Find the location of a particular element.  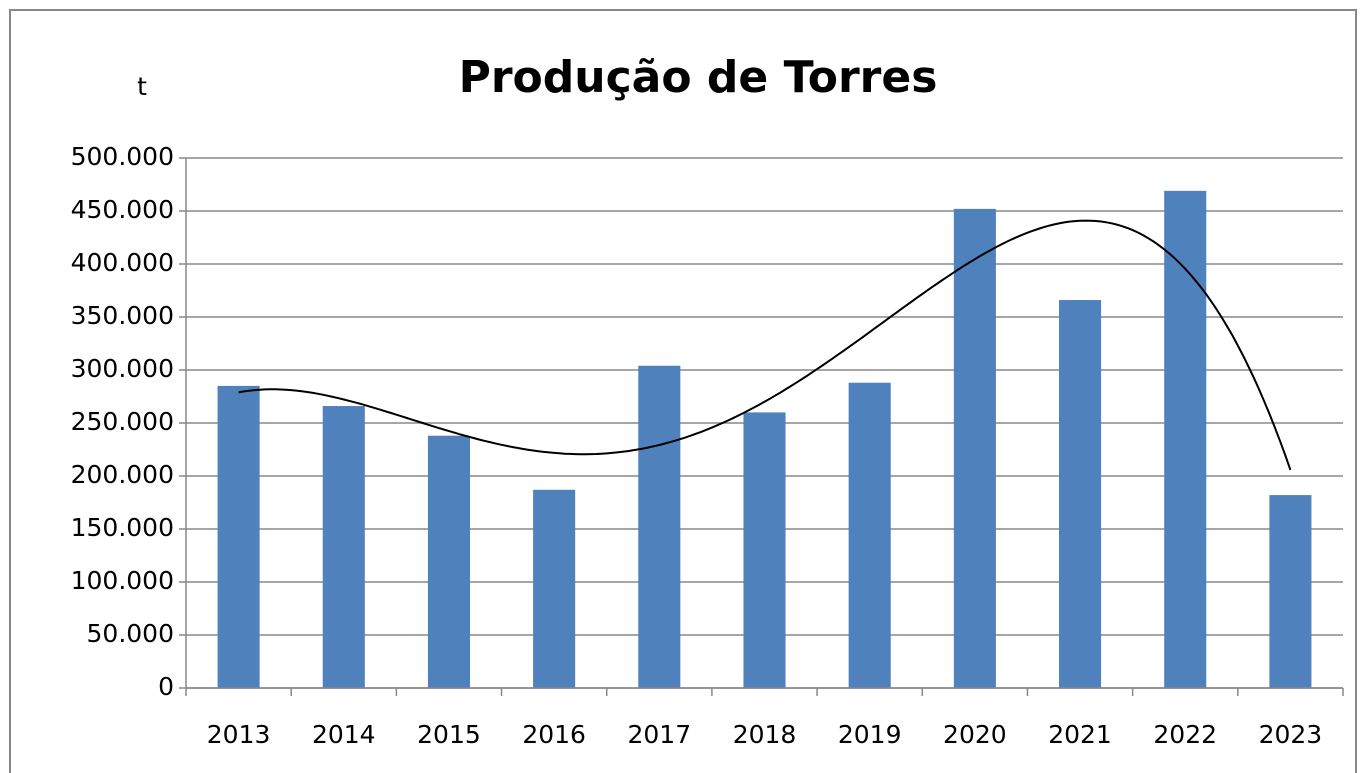

y-tick-label: 450.000 is located at coordinates (122, 209).